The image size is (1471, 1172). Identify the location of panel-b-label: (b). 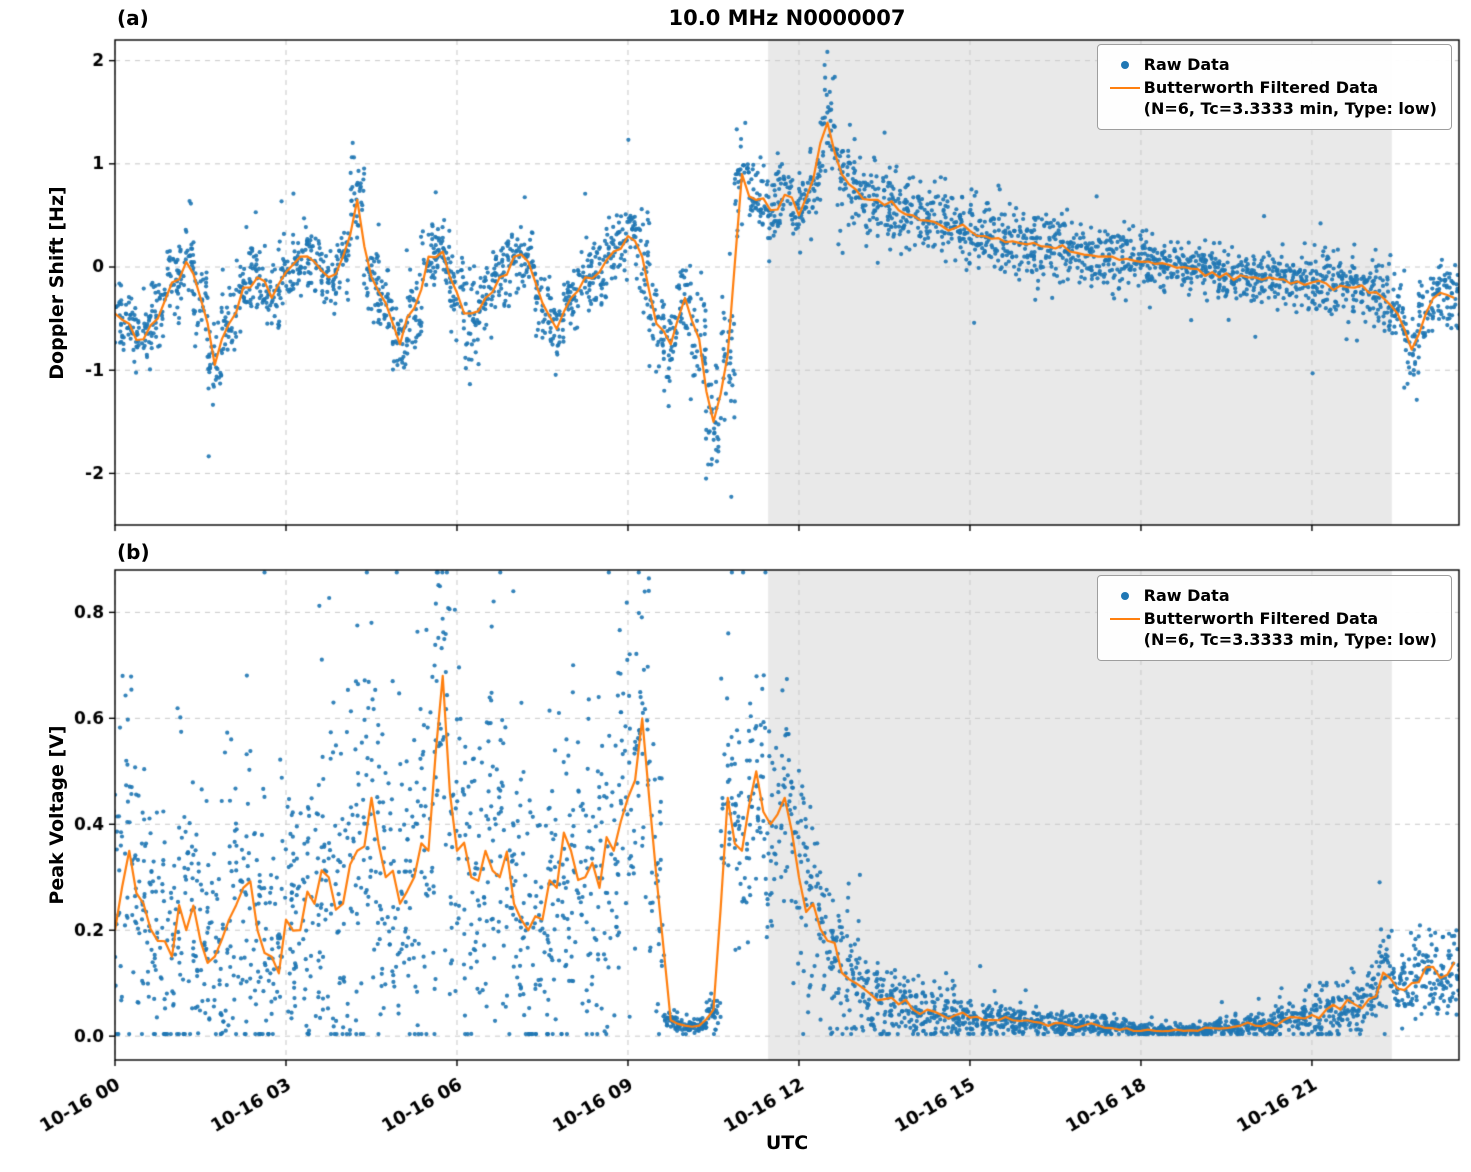
(133, 552).